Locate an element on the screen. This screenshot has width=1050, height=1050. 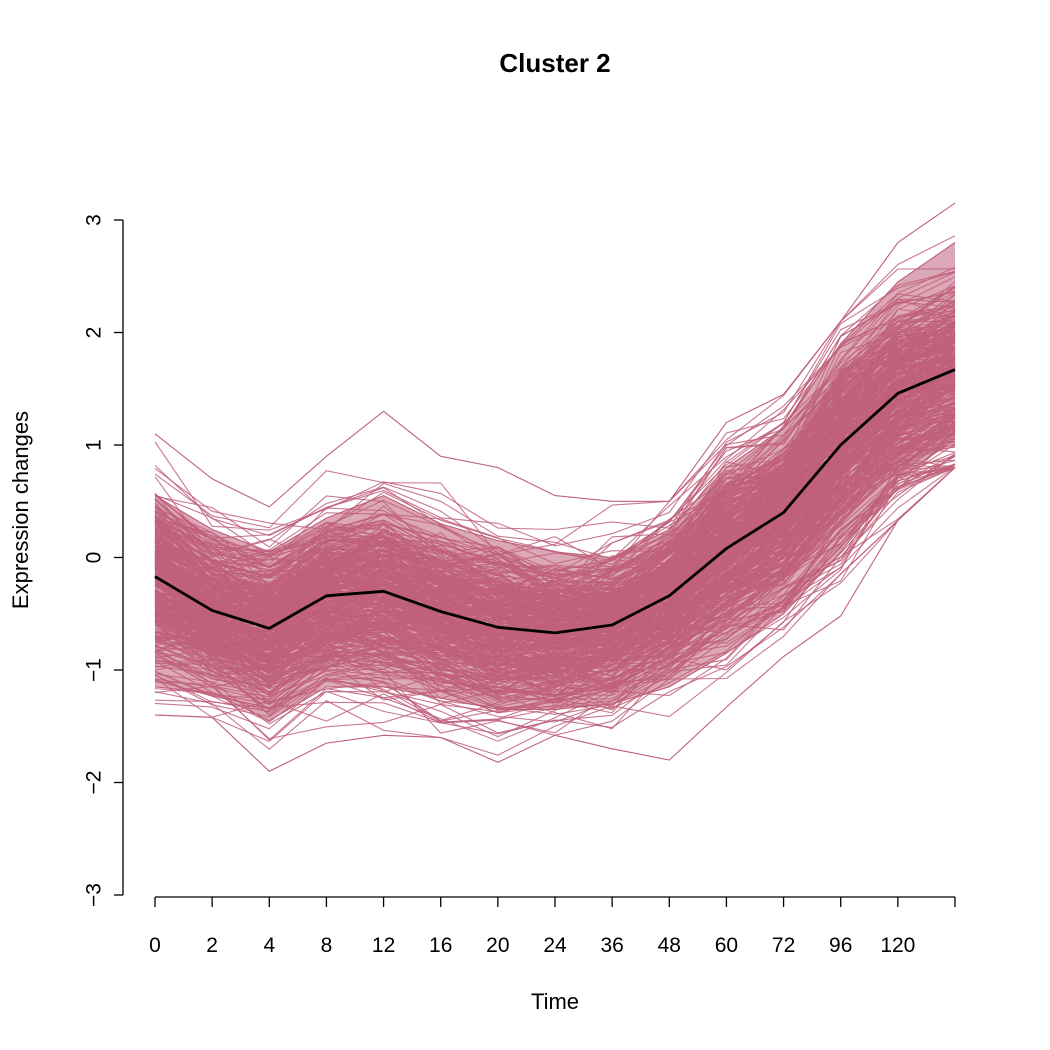
x-tick-label: 8 is located at coordinates (327, 945).